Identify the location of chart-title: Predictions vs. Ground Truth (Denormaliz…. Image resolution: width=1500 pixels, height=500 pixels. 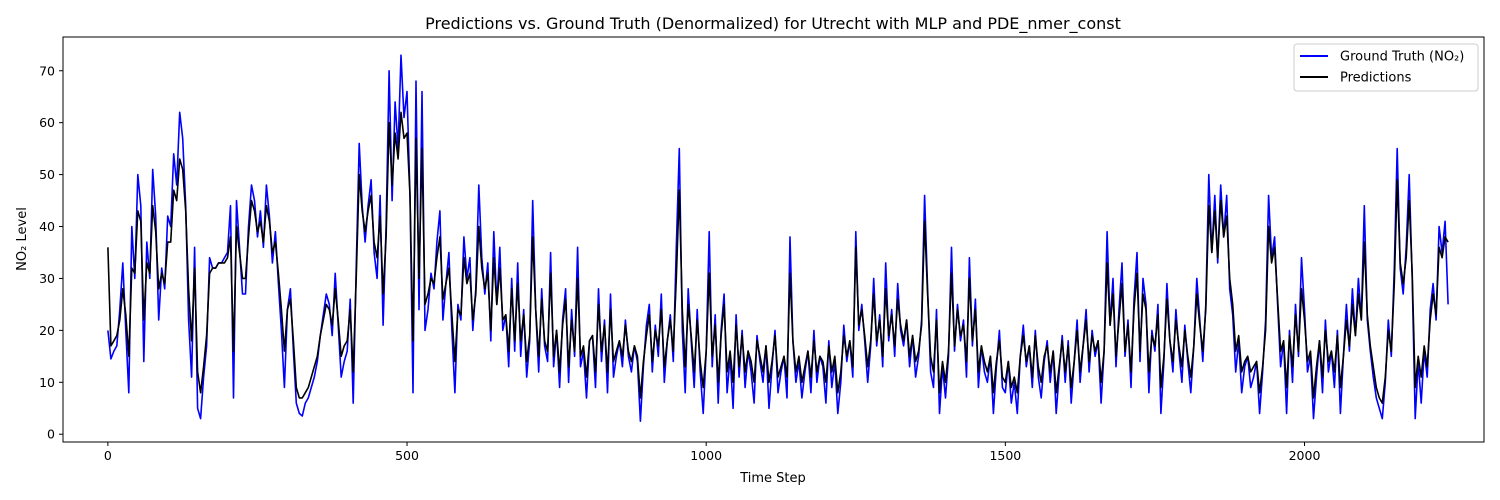
(773, 24).